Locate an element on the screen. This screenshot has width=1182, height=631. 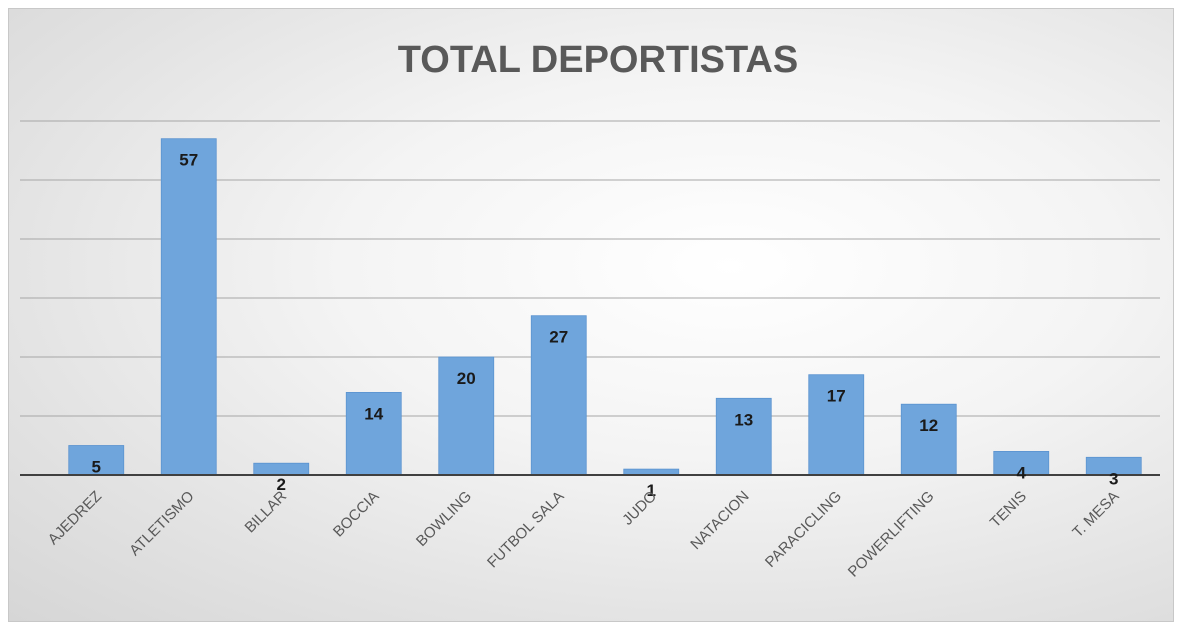
data-label: 4 is located at coordinates (1022, 472).